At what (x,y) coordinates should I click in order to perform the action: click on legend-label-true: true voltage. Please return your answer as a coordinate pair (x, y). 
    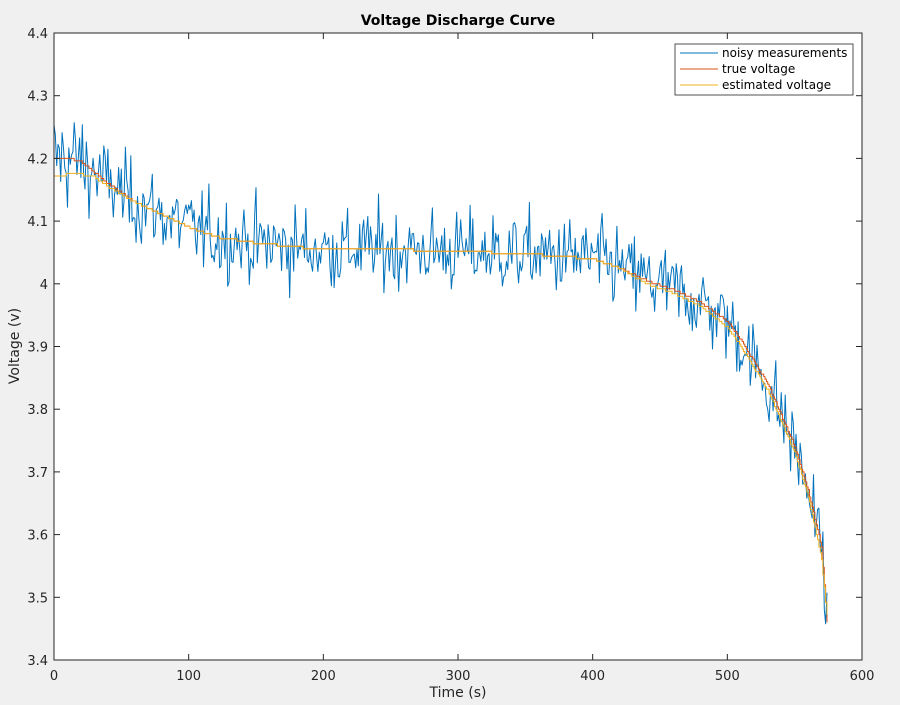
    Looking at the image, I should click on (758, 69).